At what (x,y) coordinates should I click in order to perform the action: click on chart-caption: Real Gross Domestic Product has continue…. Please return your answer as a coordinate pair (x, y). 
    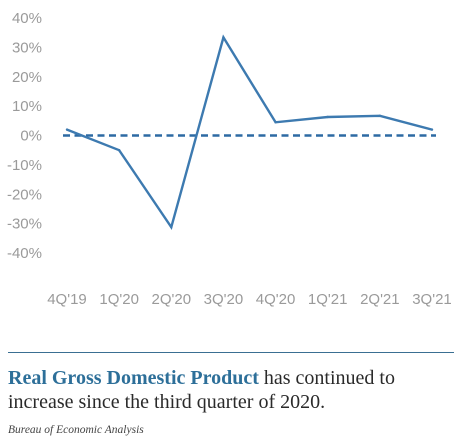
    Looking at the image, I should click on (231, 390).